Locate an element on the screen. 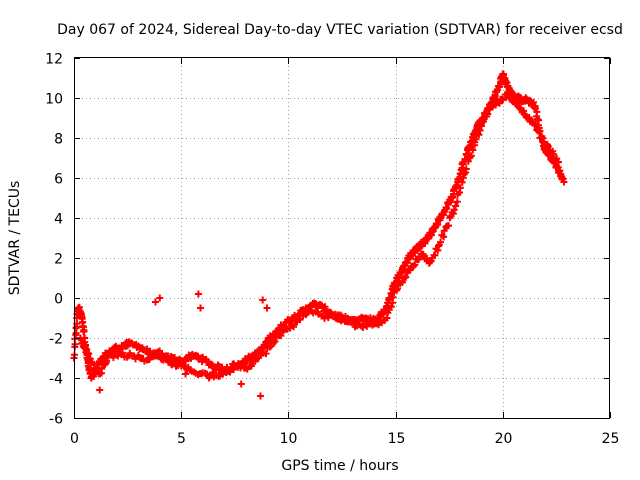 This screenshot has height=480, width=640. y-tick-labels: -6 -4 -2 0 2 4 6 8 10 12 is located at coordinates (54, 240).